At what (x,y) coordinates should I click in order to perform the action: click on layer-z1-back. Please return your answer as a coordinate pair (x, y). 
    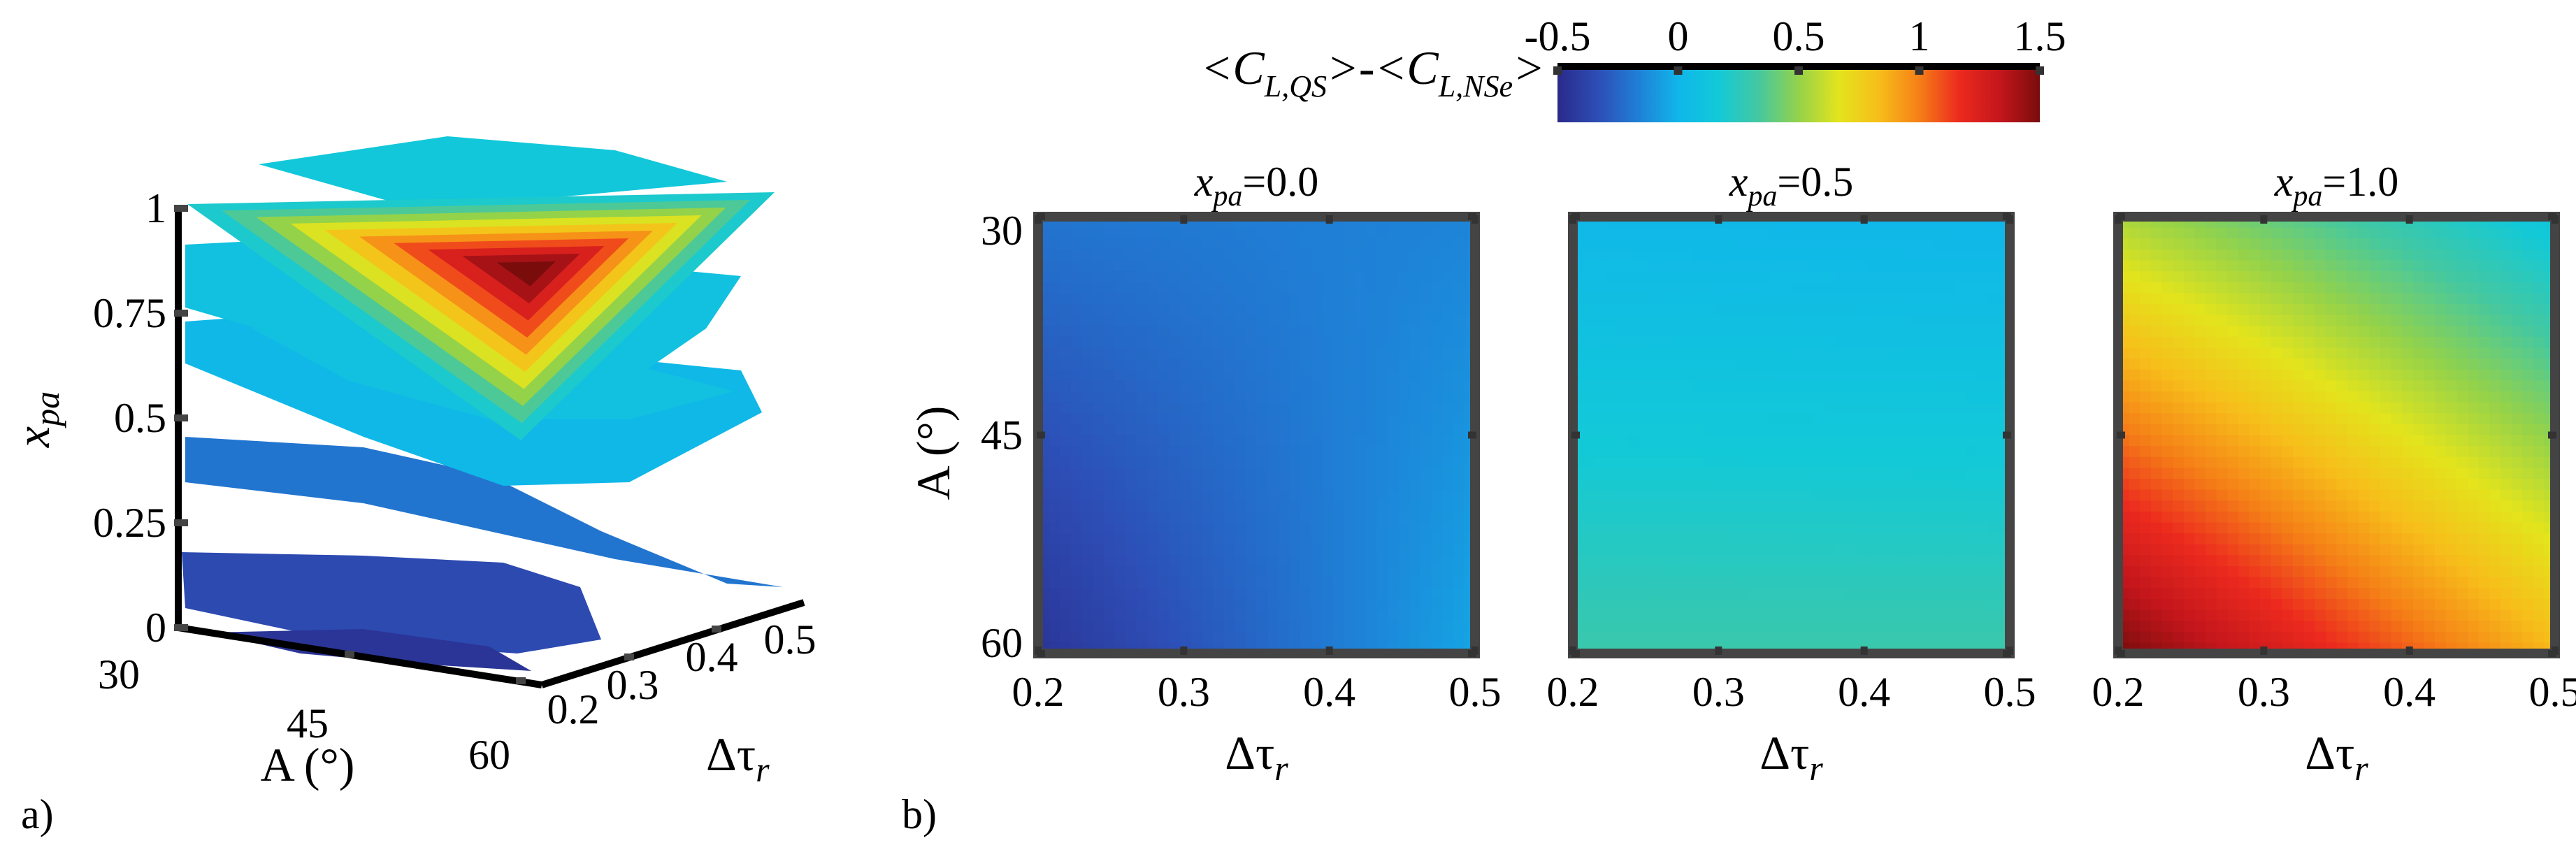
    Looking at the image, I should click on (493, 173).